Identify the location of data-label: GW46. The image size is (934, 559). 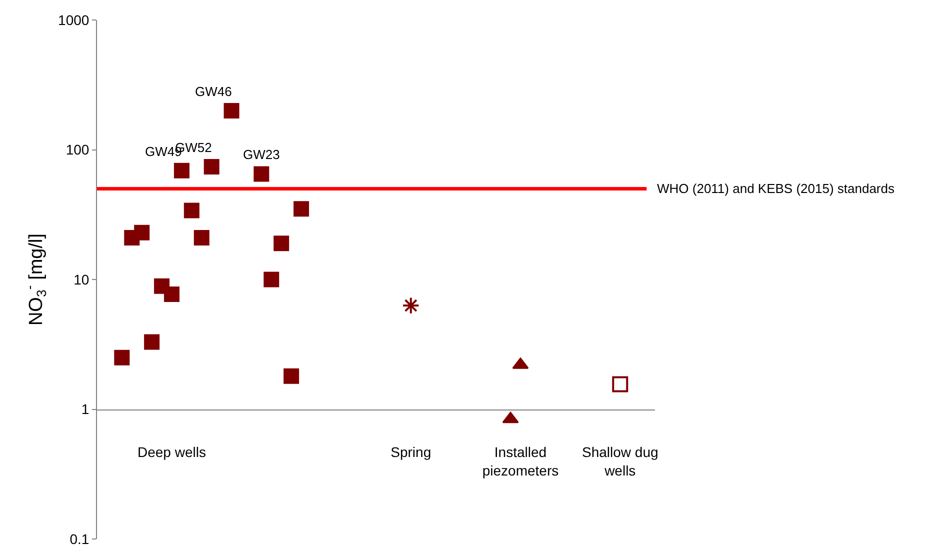
(213, 91).